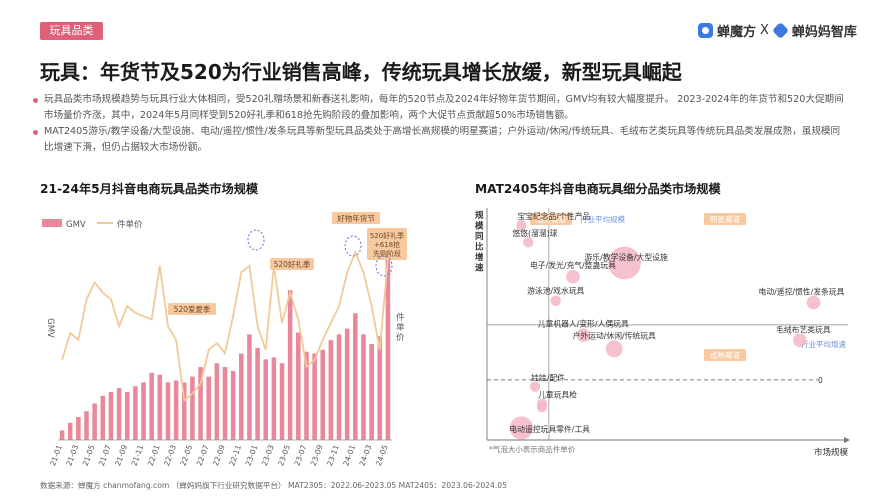  Describe the element at coordinates (573, 265) in the screenshot. I see `bubble-label: 电子/发光/充气/整蛊玩具` at that location.